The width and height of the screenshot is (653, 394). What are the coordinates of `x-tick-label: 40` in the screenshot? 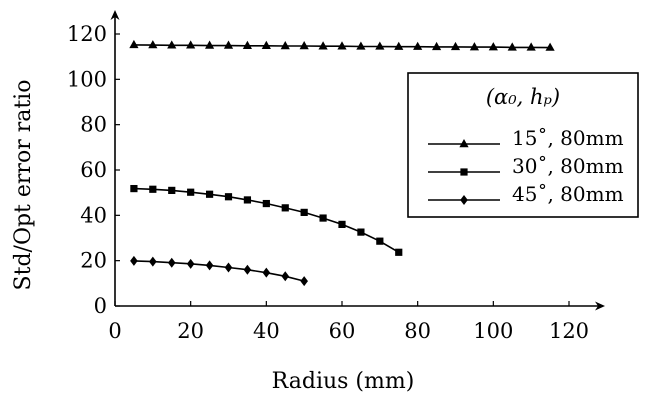 It's located at (266, 331).